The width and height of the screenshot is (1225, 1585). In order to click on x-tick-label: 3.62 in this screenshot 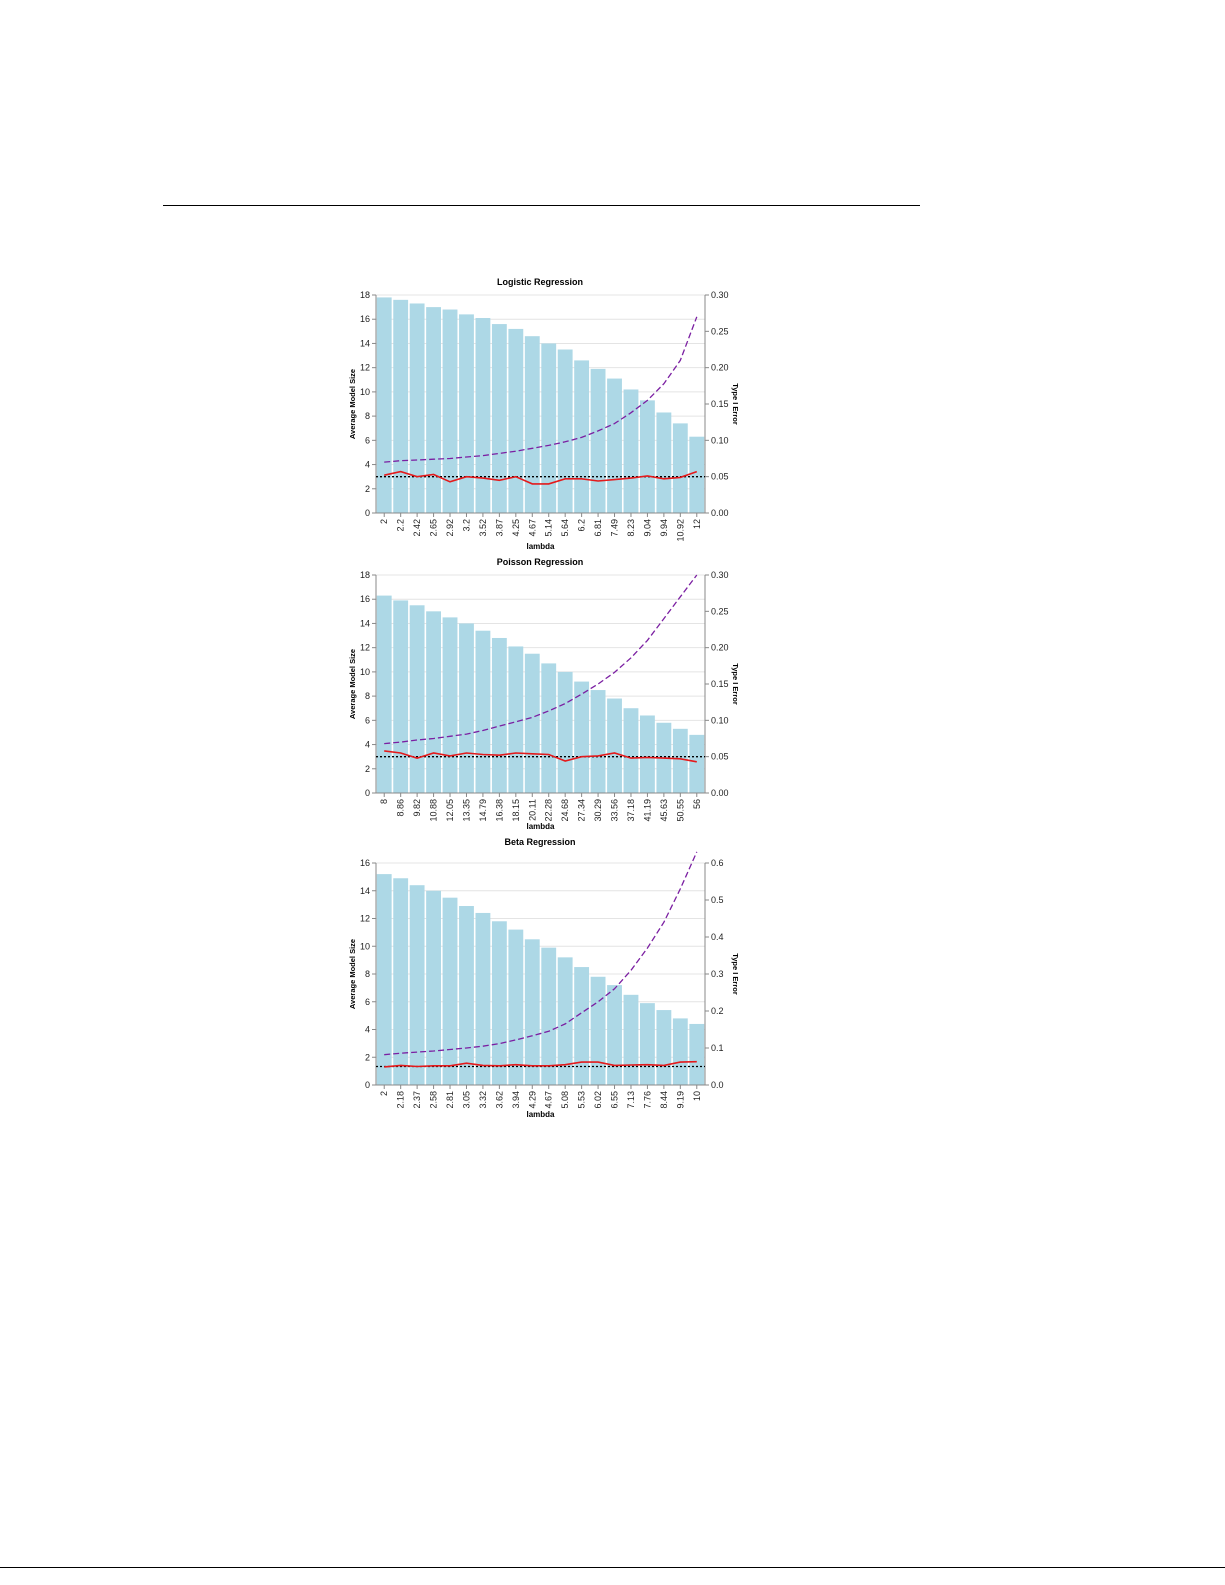, I will do `click(499, 1100)`.